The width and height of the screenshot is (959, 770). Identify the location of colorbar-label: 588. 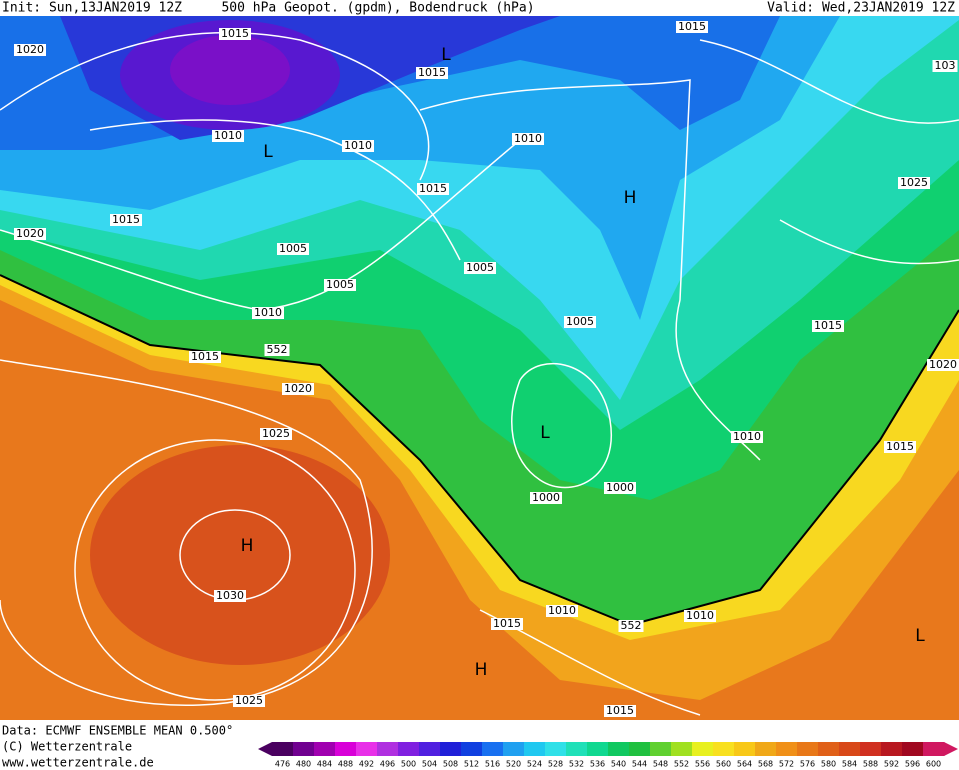
(870, 764).